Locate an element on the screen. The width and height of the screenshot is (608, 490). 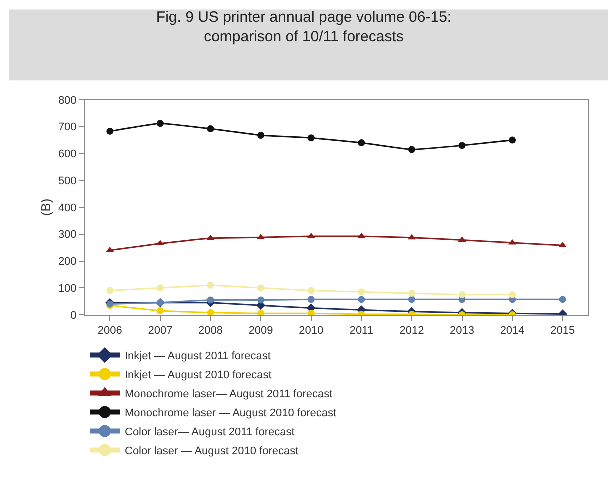
y-tick-label: 600 is located at coordinates (67, 154).